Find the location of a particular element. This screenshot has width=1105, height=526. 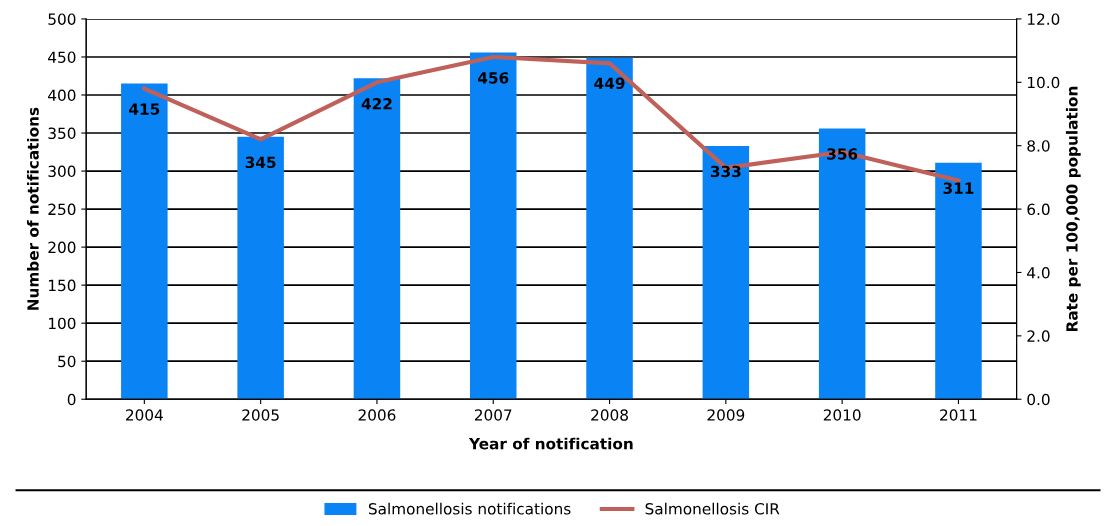

x-axis-title: Year of notification is located at coordinates (550, 443).